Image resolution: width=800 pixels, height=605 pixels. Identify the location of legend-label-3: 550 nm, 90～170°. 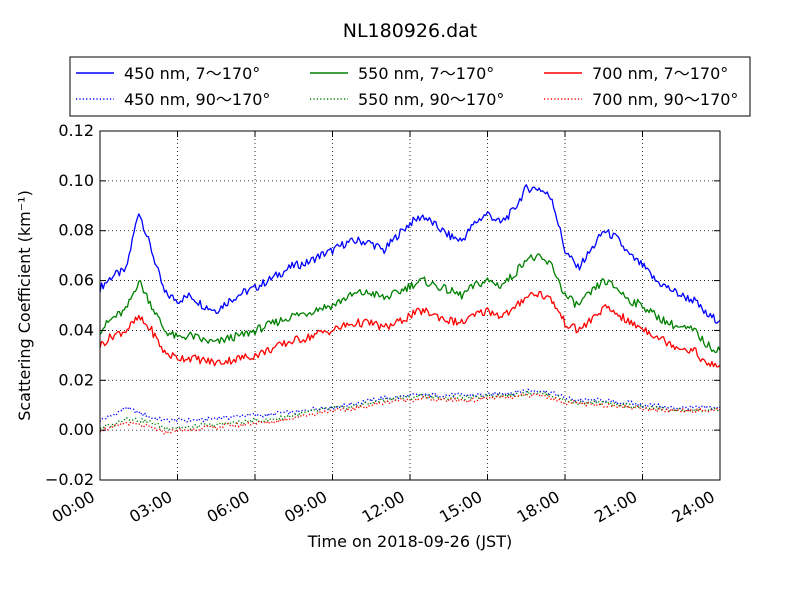
(431, 99).